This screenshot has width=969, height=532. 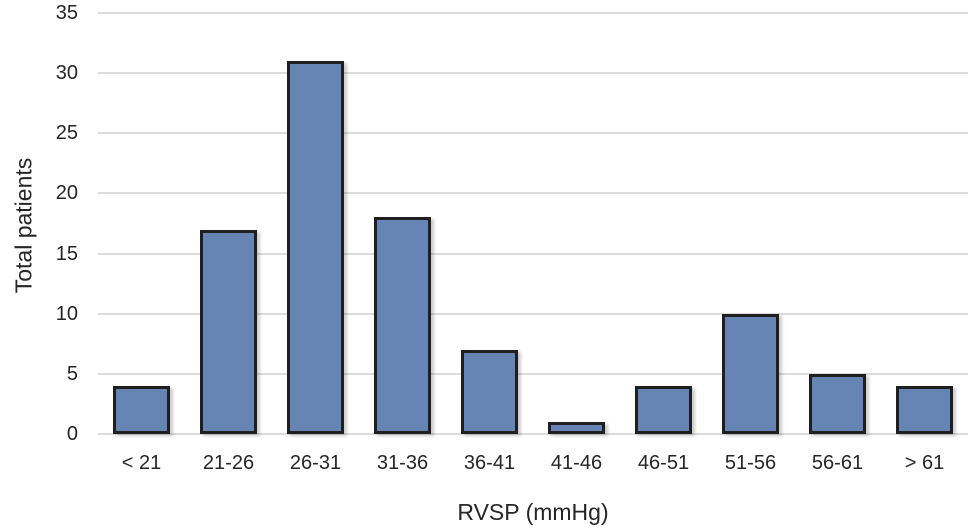 I want to click on y-tick-label-5: 5, so click(x=72, y=373).